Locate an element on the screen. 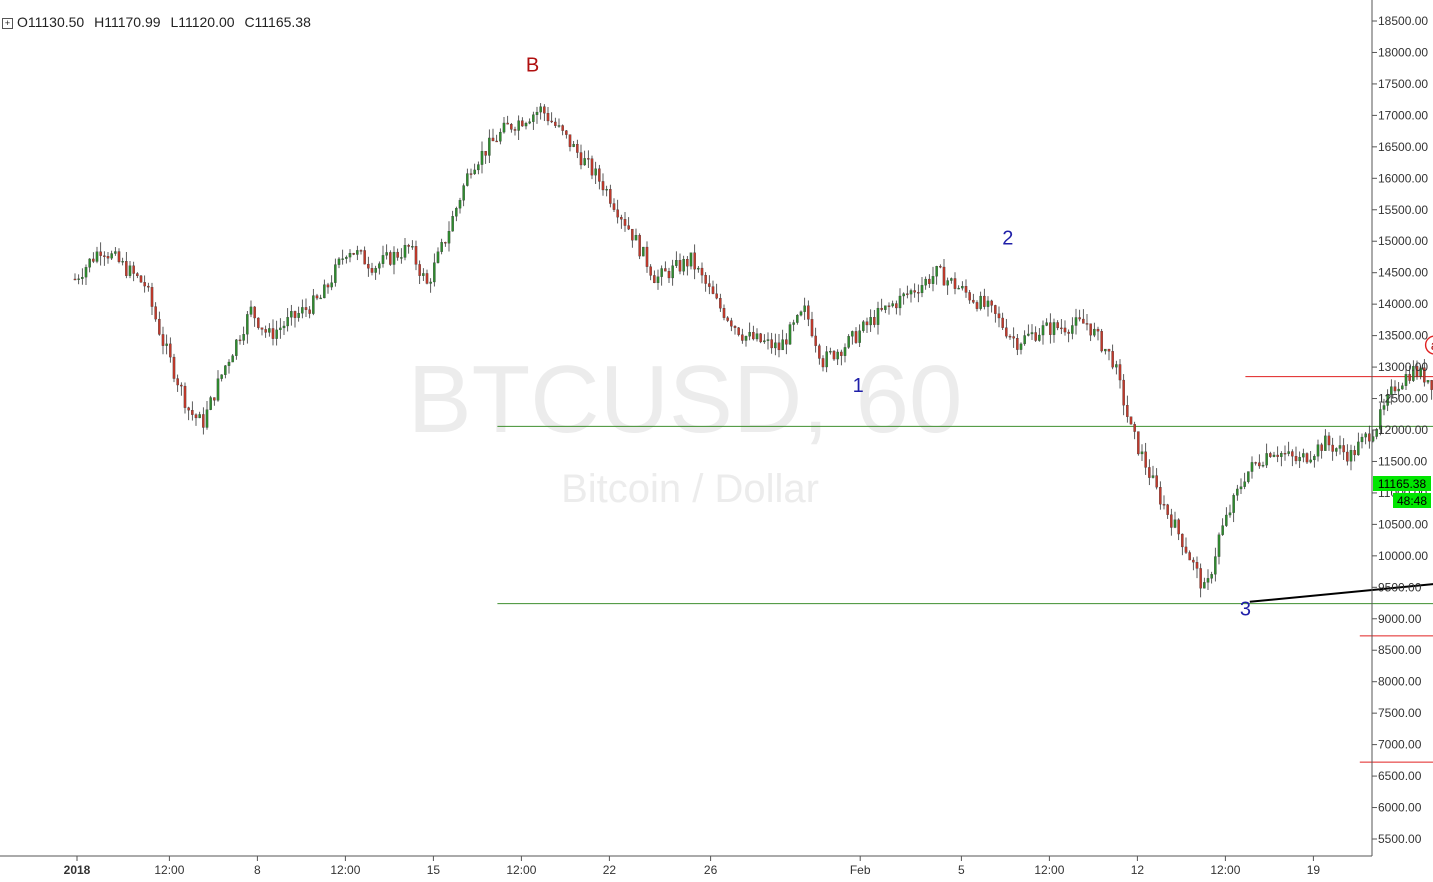 Image resolution: width=1433 pixels, height=882 pixels. price-tick-label: 5500.00 is located at coordinates (1400, 839).